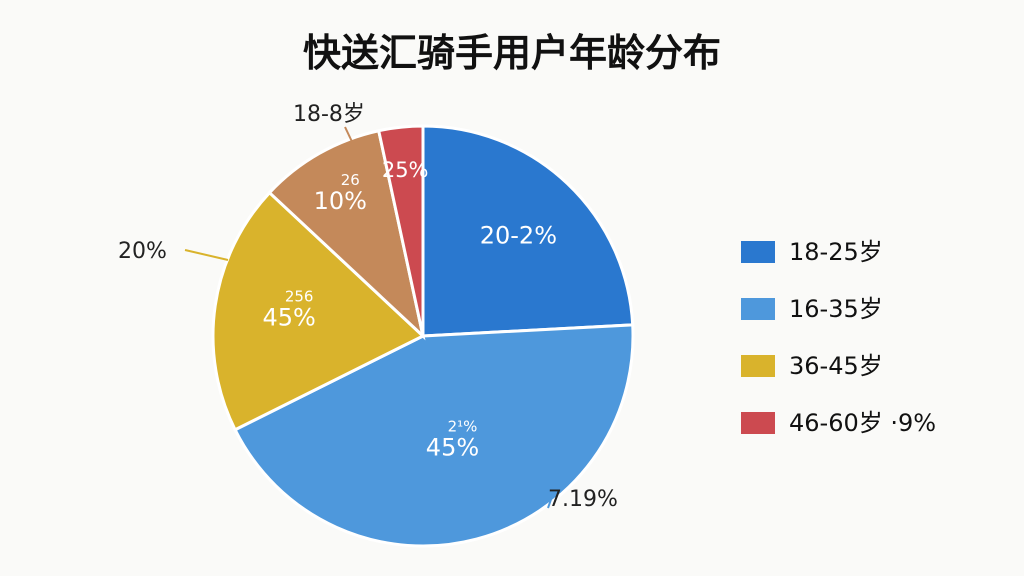  I want to click on slice-label-2: 45%, so click(288, 317).